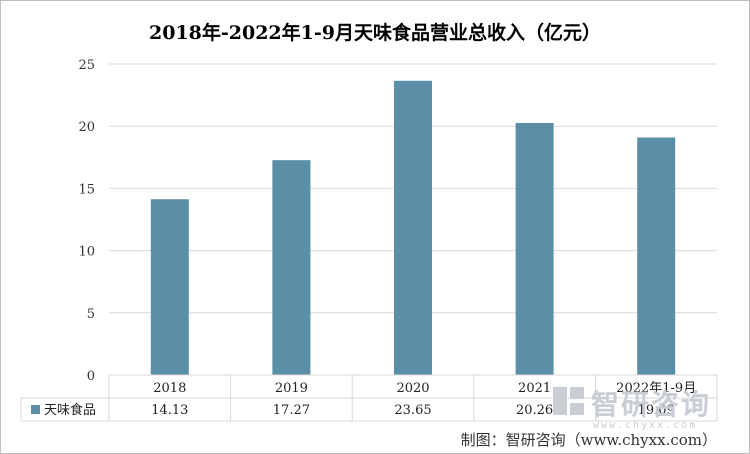 This screenshot has height=454, width=750. Describe the element at coordinates (91, 376) in the screenshot. I see `y-tick-label: 0` at that location.